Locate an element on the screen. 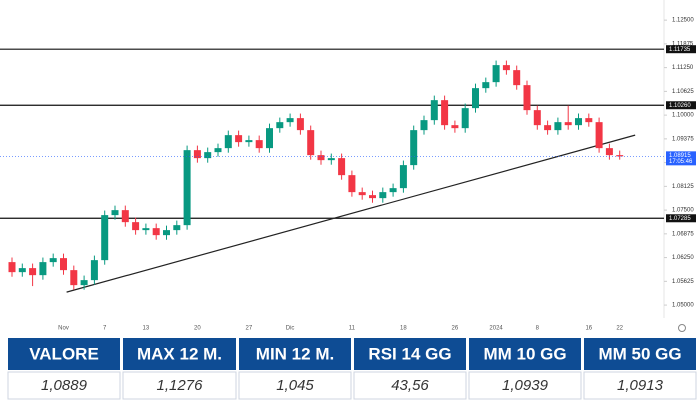  table-value: 1,0889 is located at coordinates (64, 385).